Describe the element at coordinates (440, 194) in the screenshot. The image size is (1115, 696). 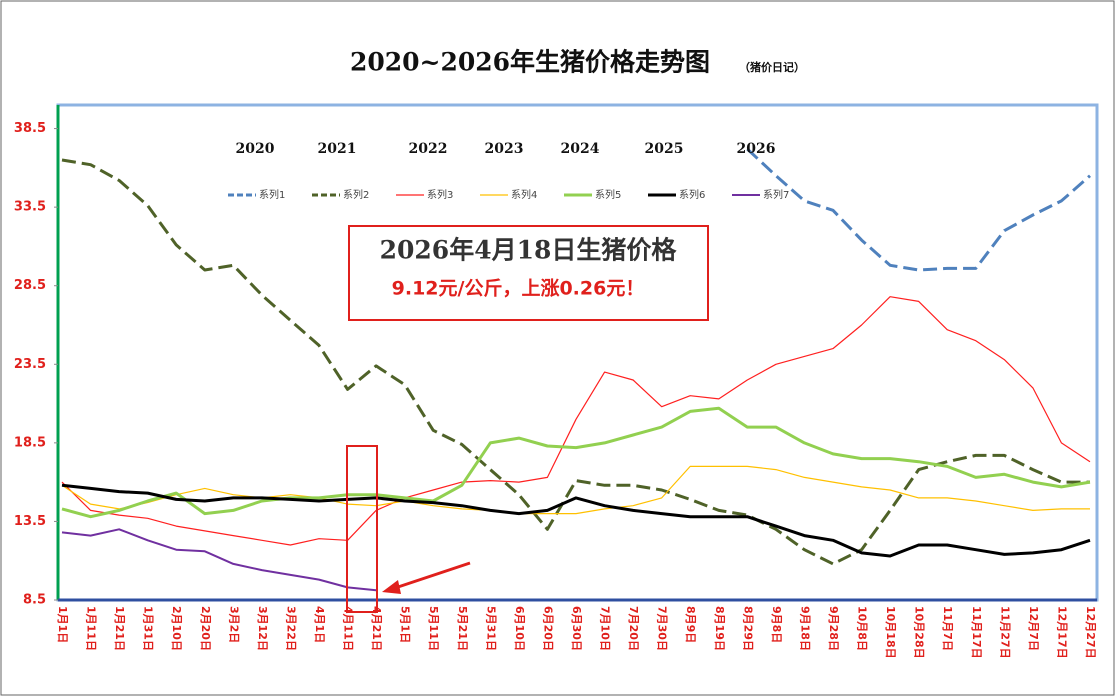
I see `legend-label: 系列3` at that location.